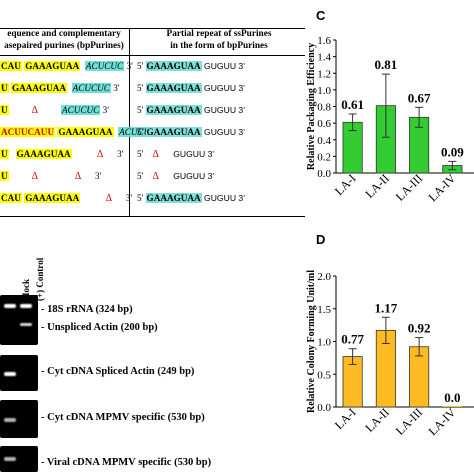  Describe the element at coordinates (324, 310) in the screenshot. I see `y-tick-label: 1.5` at that location.